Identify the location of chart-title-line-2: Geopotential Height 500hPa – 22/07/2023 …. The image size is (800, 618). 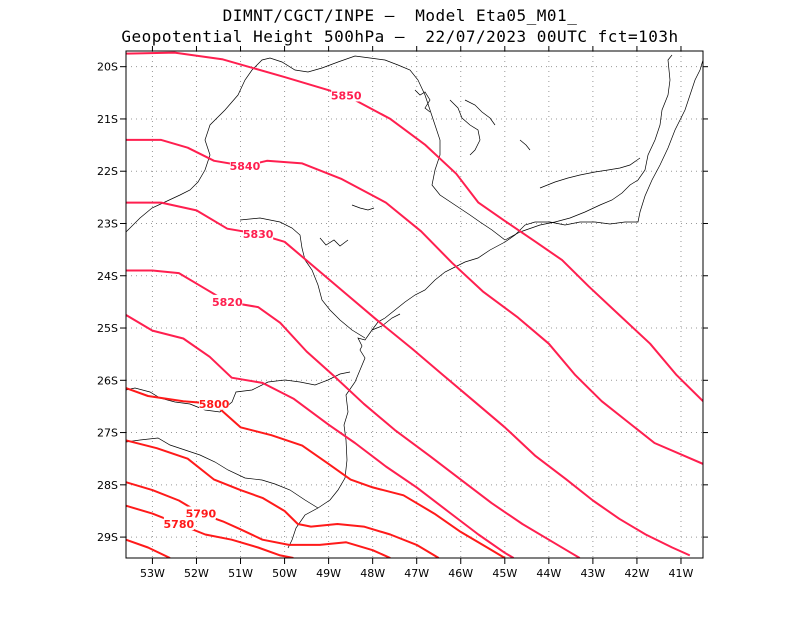
(400, 36).